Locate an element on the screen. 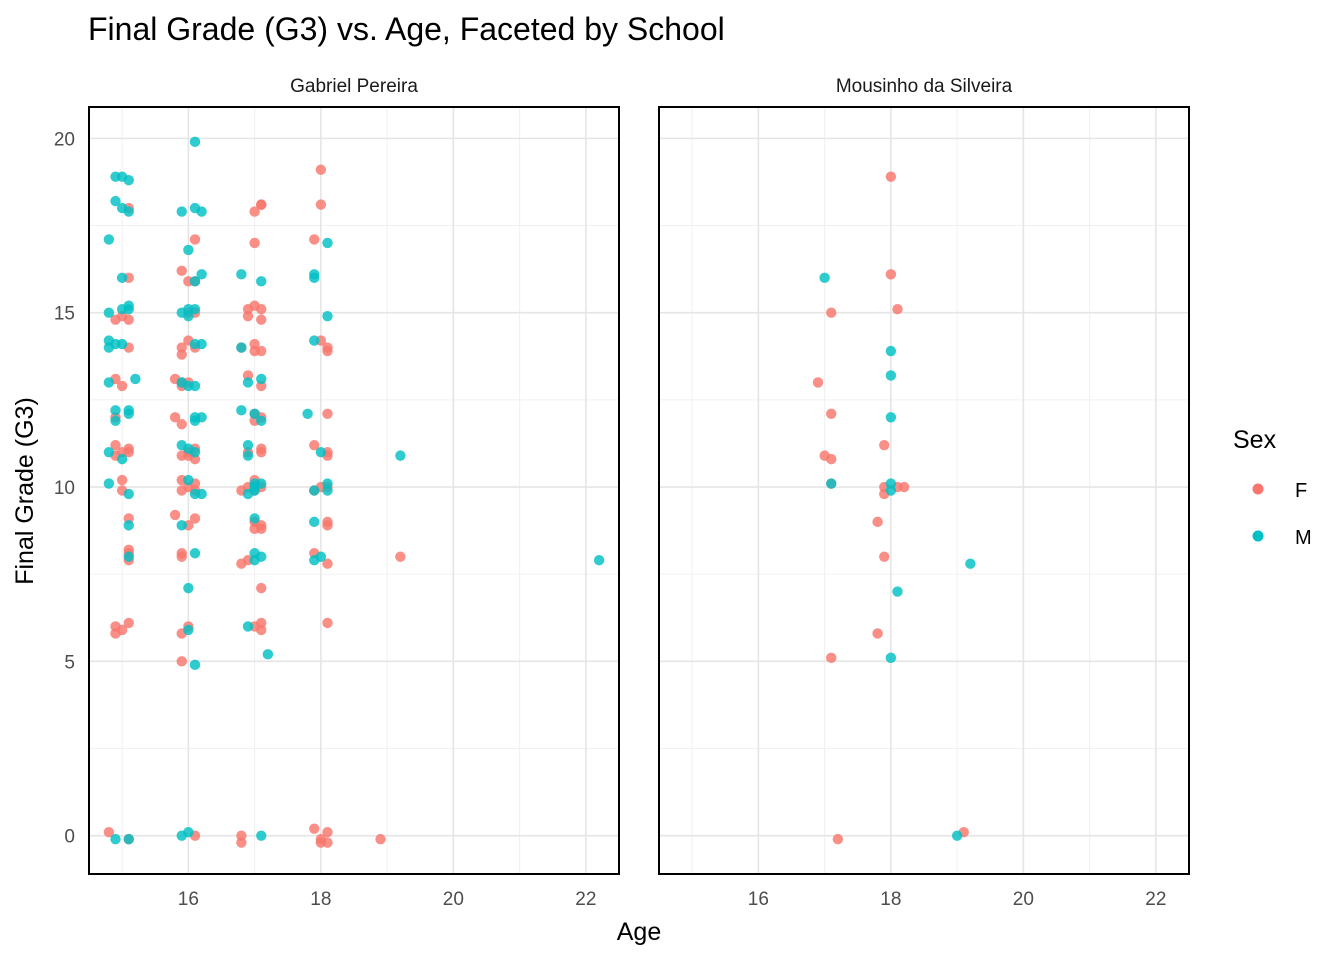  y-tick-label: 10 is located at coordinates (64, 488).